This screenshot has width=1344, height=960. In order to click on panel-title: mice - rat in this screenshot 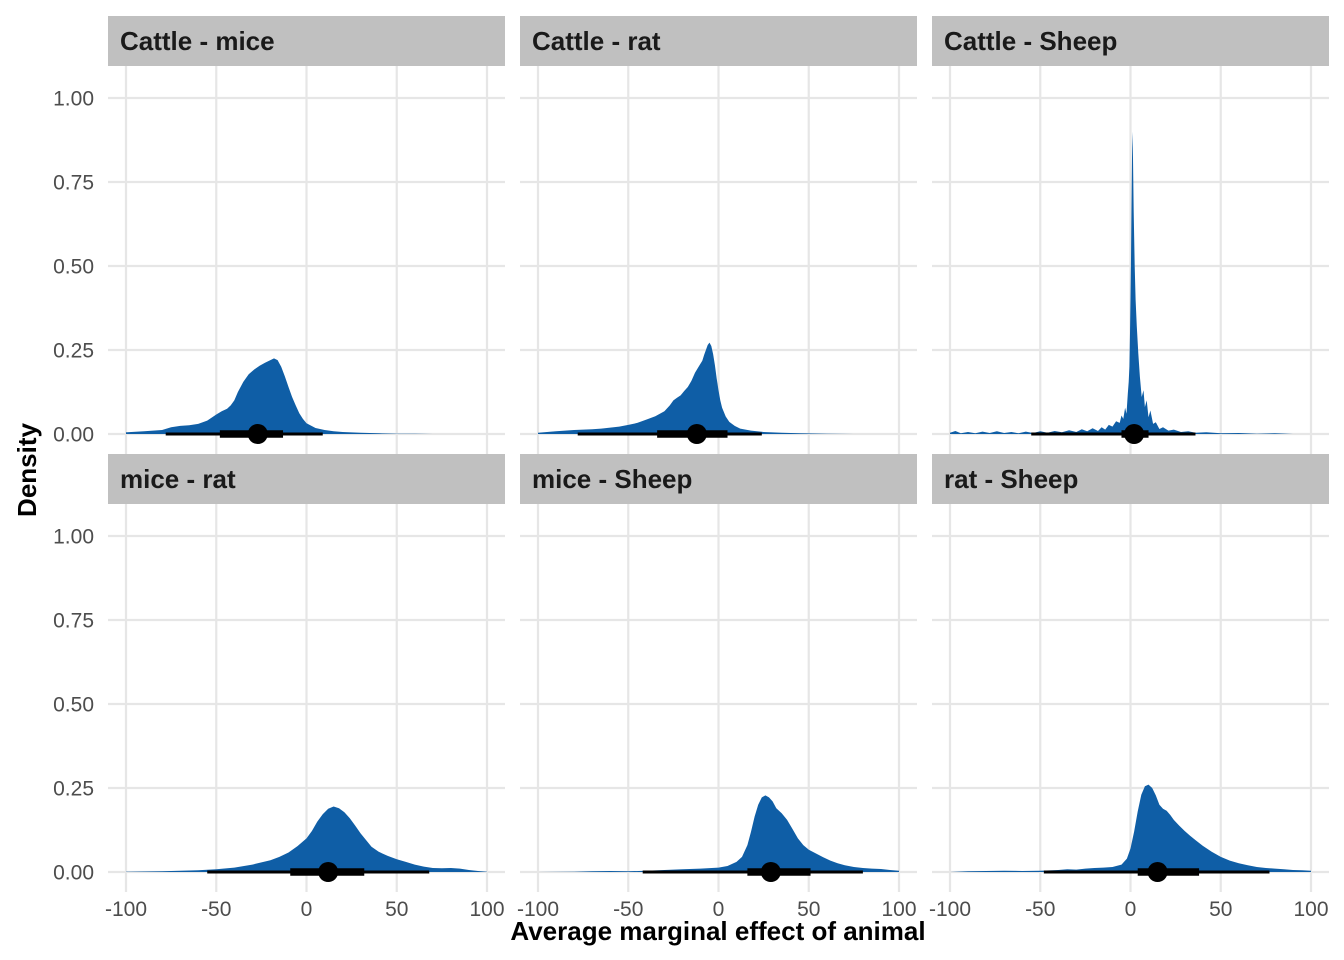, I will do `click(178, 479)`.